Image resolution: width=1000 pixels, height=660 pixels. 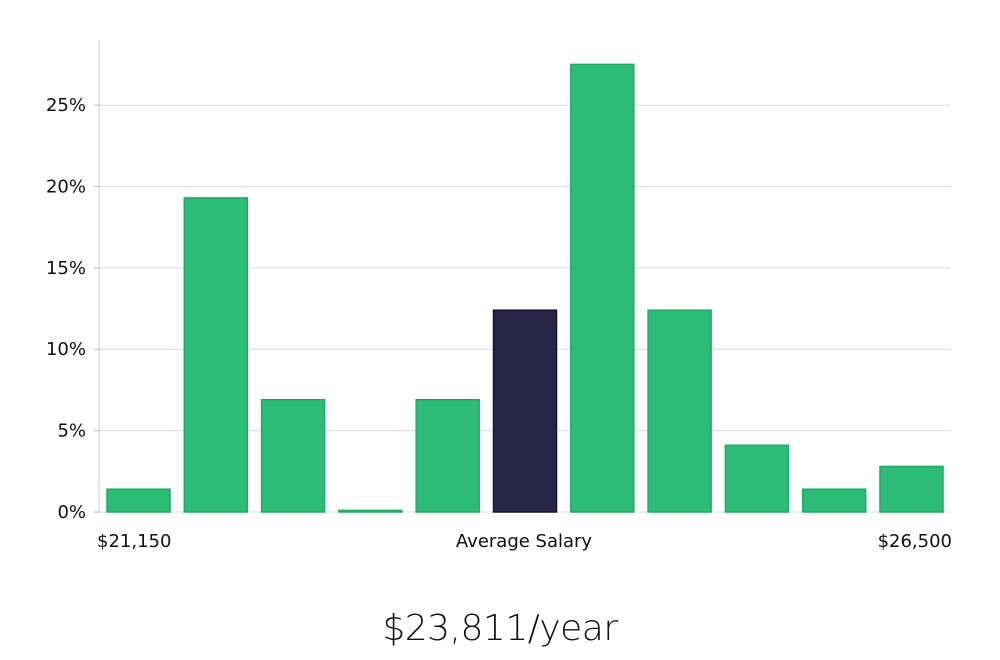 I want to click on bar-average-salary, so click(x=525, y=411).